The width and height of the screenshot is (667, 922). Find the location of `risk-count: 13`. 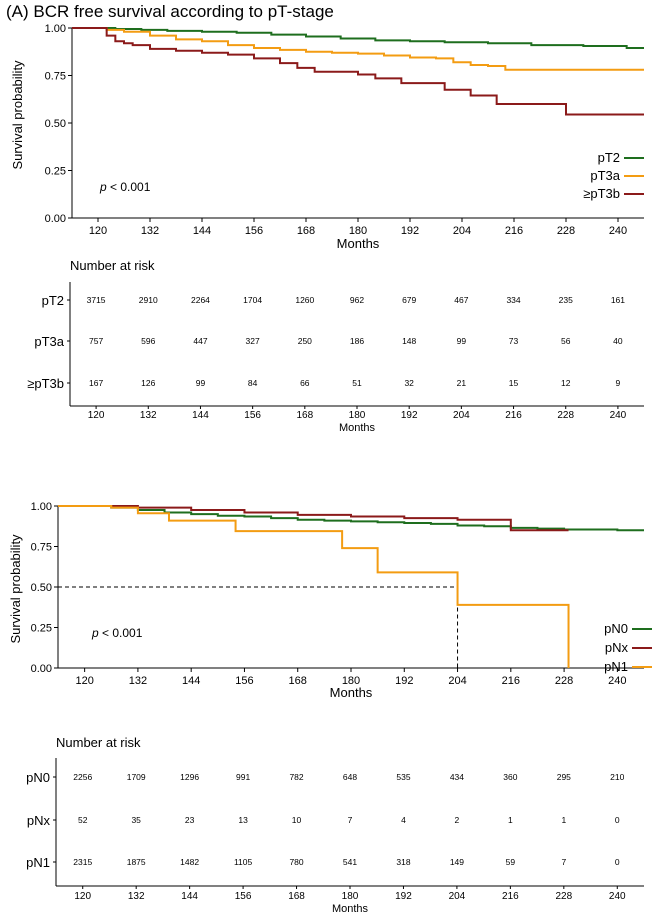

risk-count: 13 is located at coordinates (243, 820).